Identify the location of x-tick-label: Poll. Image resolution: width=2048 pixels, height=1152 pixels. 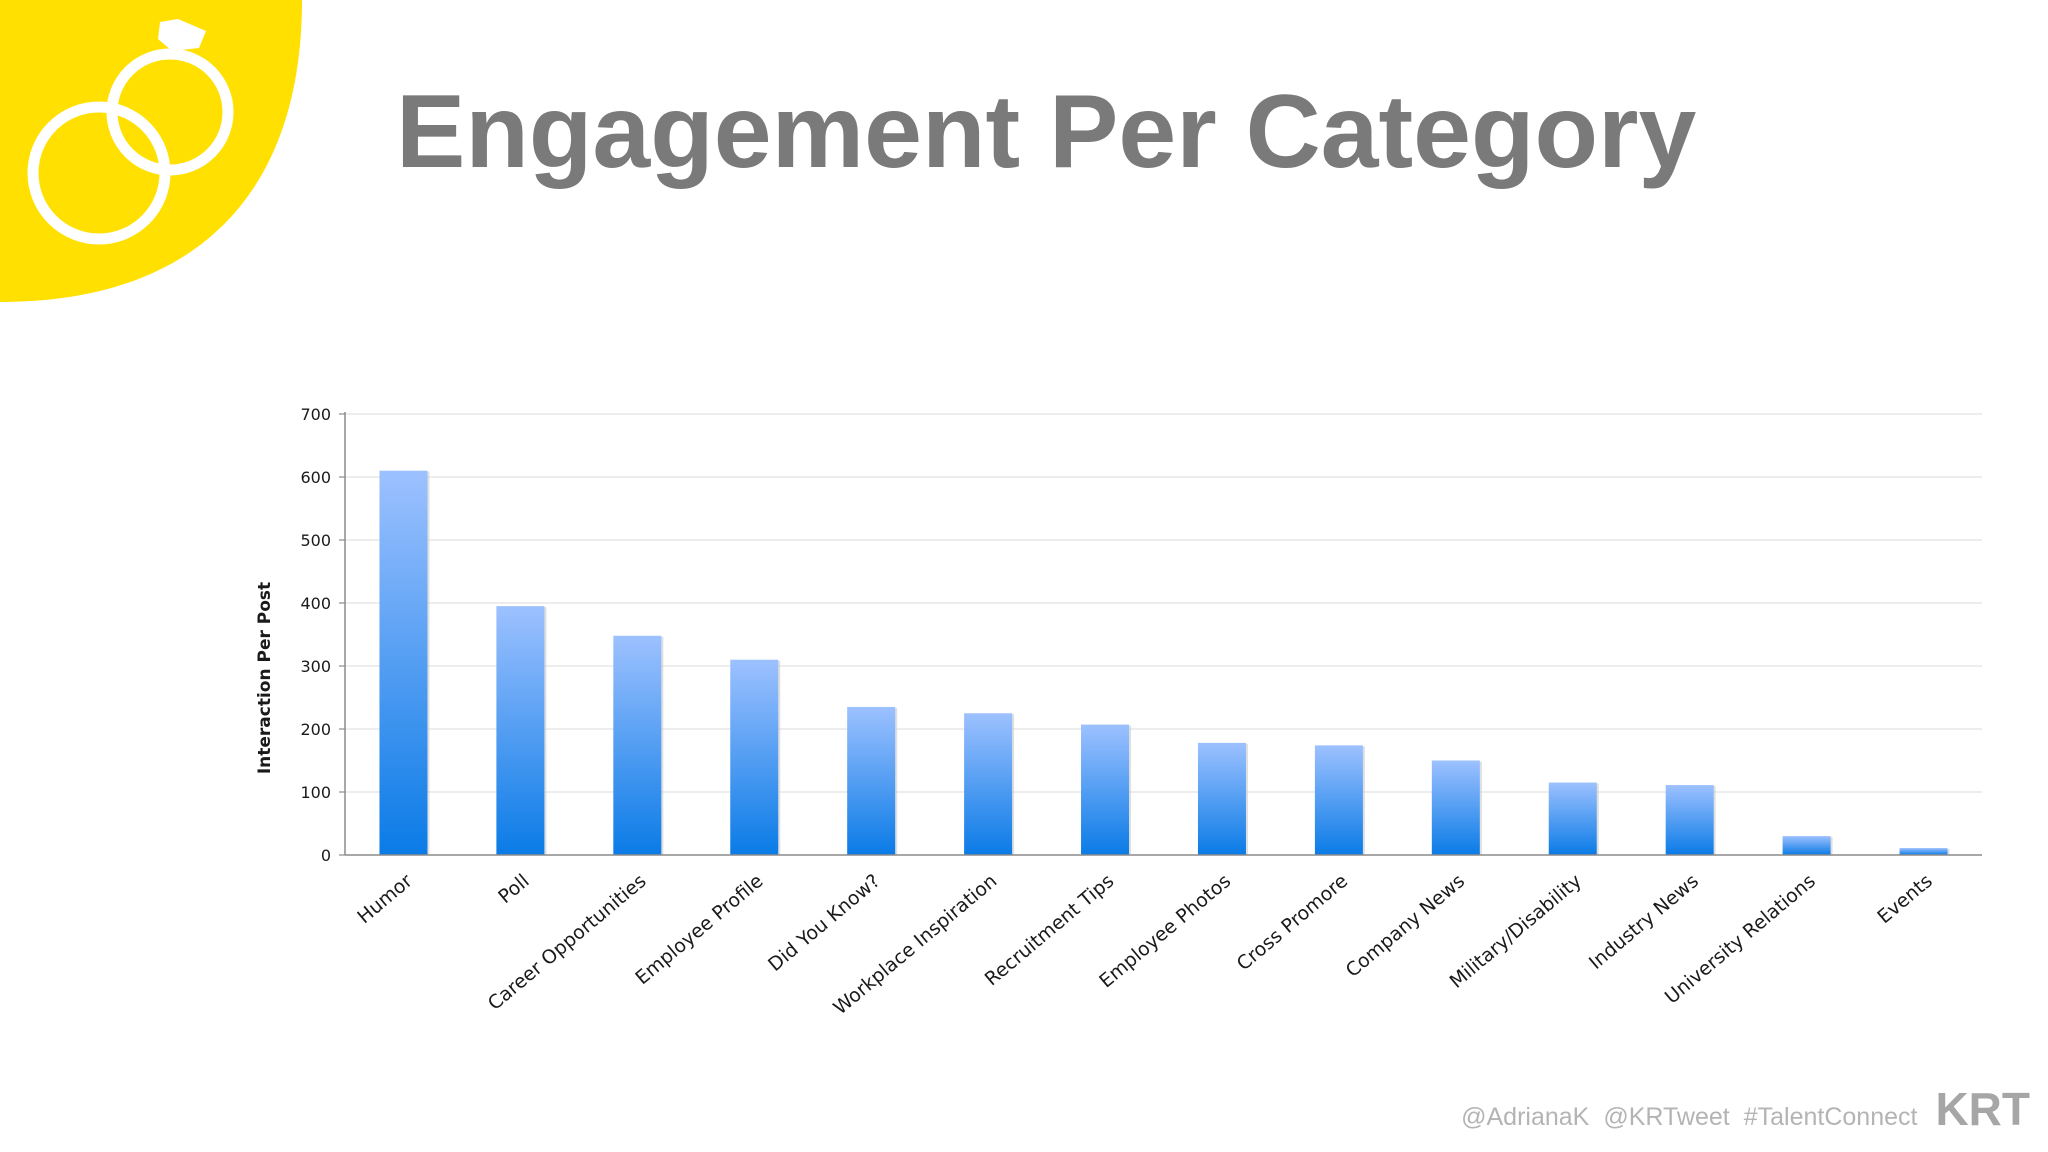
(513, 889).